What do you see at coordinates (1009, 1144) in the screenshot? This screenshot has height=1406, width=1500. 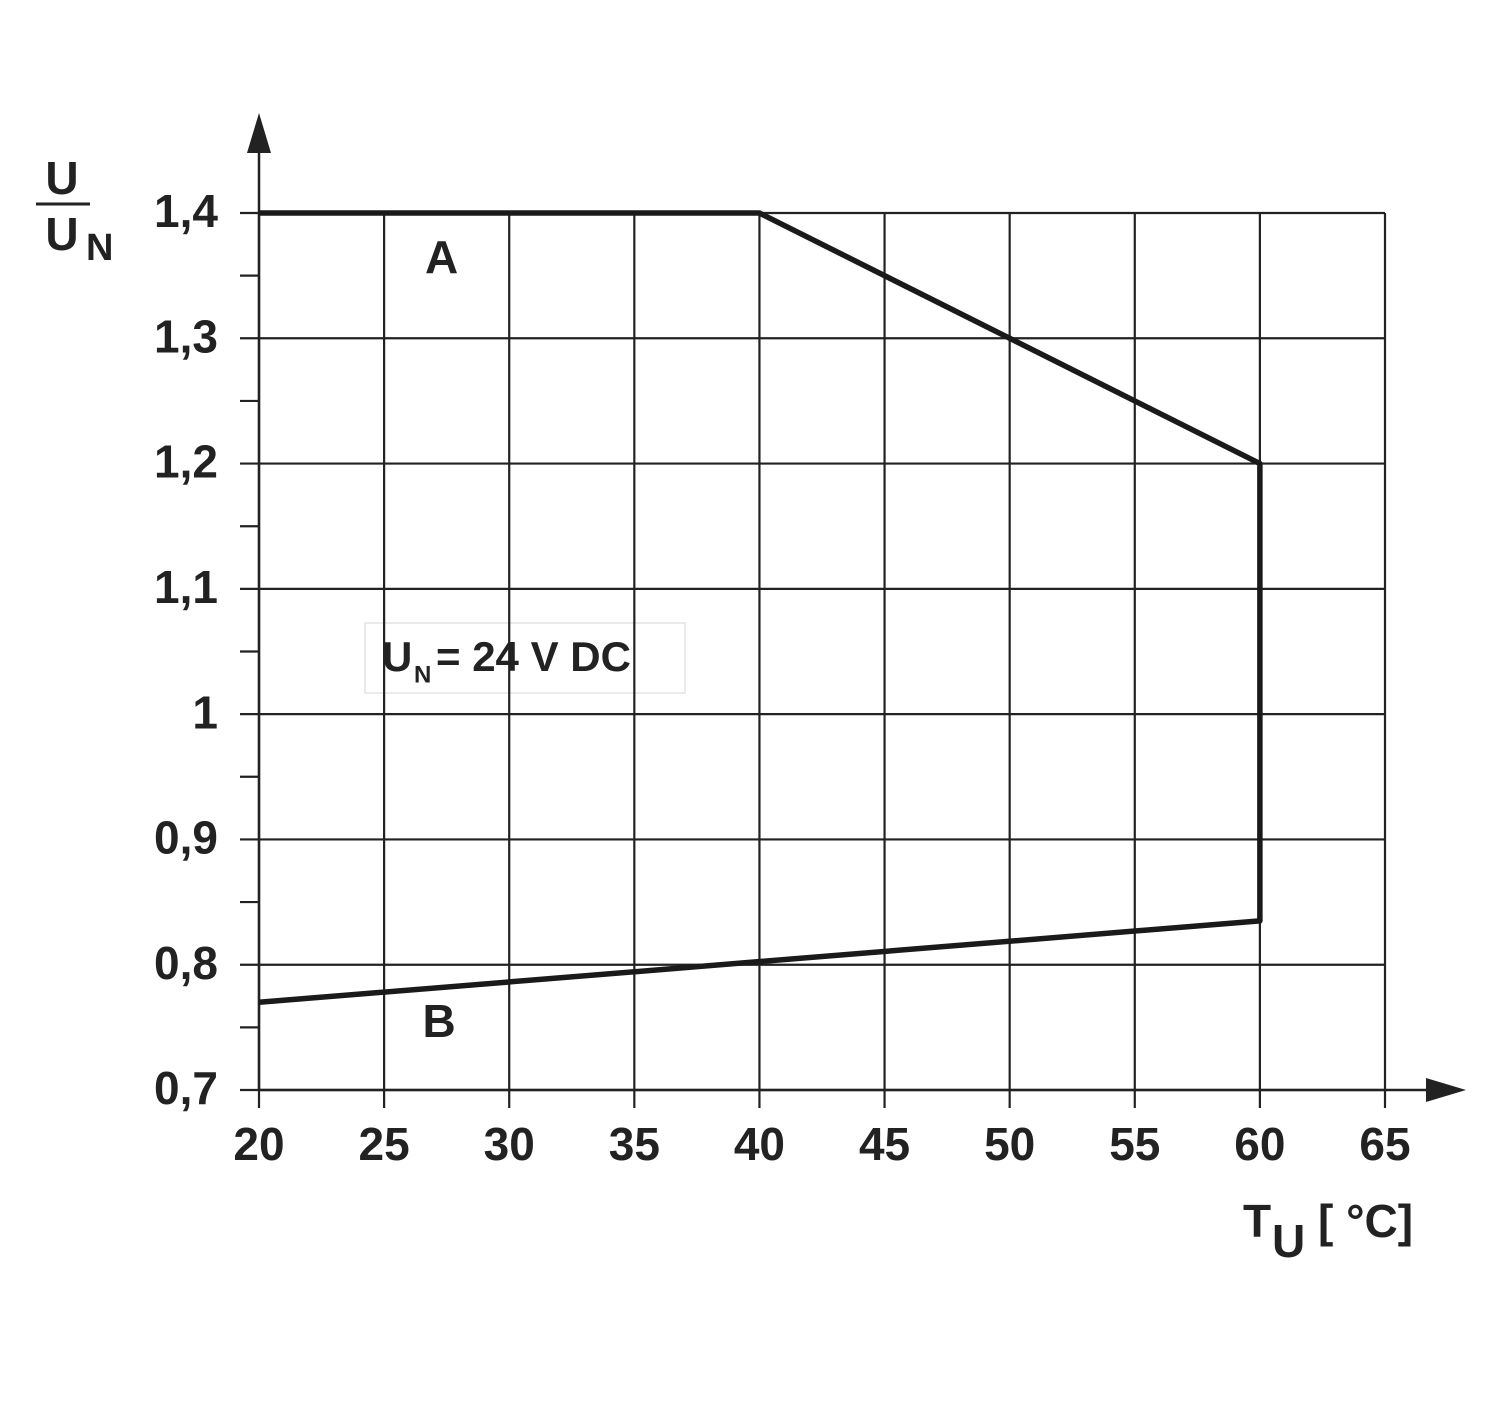 I see `x-tick-label: 50` at bounding box center [1009, 1144].